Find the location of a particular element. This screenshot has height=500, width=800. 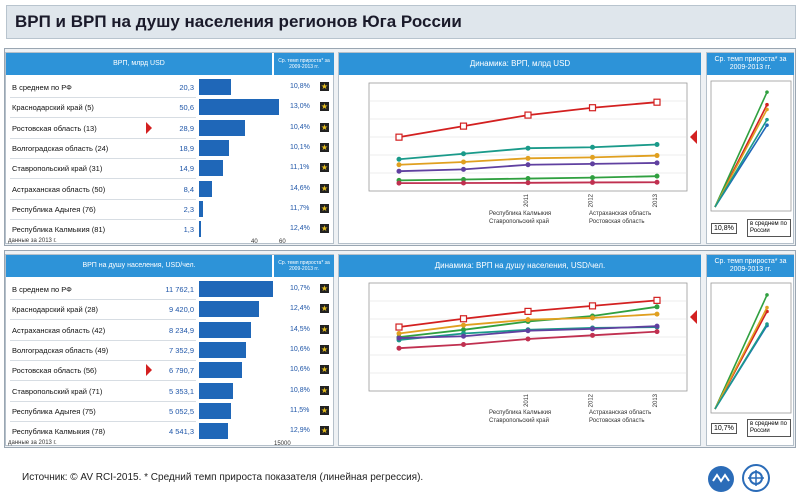

bottom-row-value: 11 762,1 is located at coordinates (179, 289).